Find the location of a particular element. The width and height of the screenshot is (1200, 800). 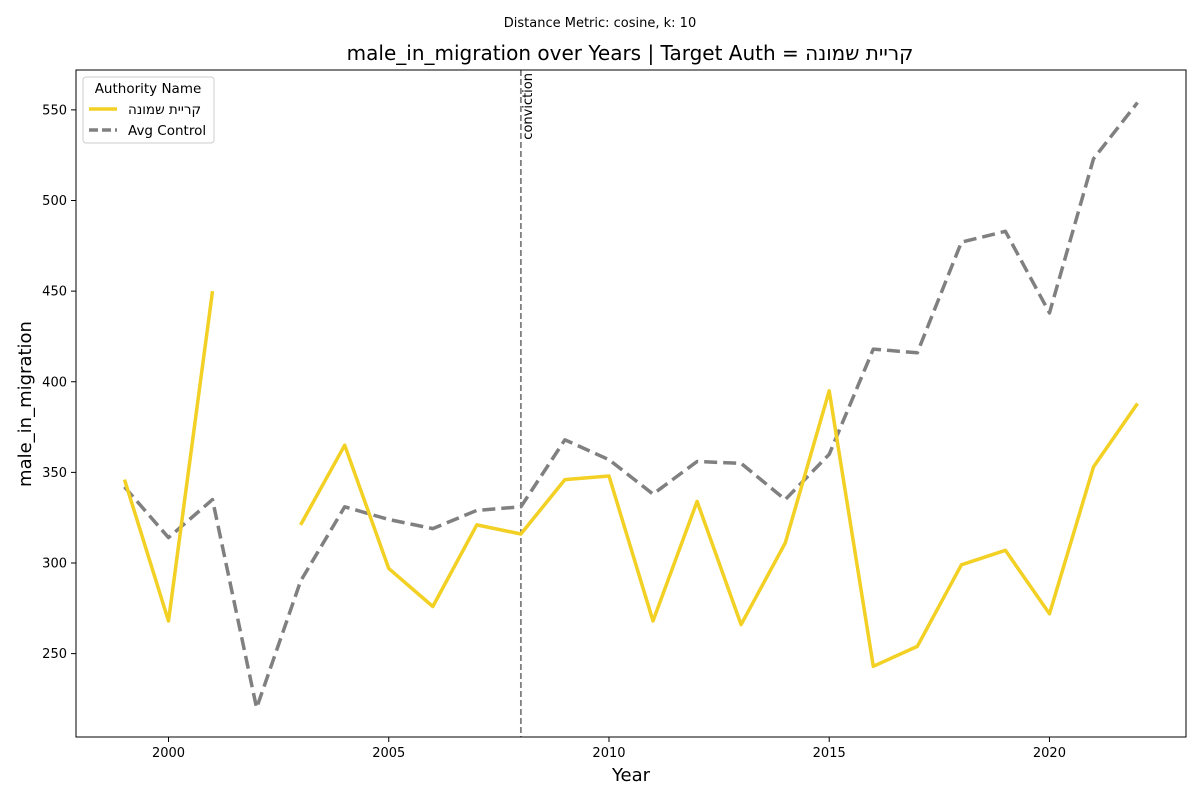

legend-title: Authority Name is located at coordinates (148, 89).